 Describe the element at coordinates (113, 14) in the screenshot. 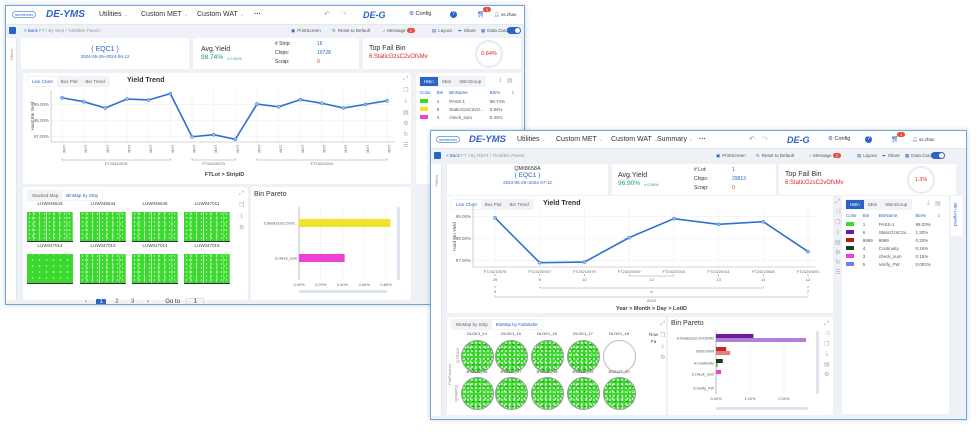

I see `menu-utilities: Utilities ⌄` at that location.